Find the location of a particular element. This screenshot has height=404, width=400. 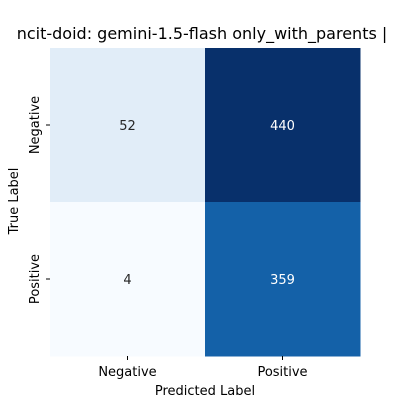

y-tick-label: Positive is located at coordinates (35, 279).